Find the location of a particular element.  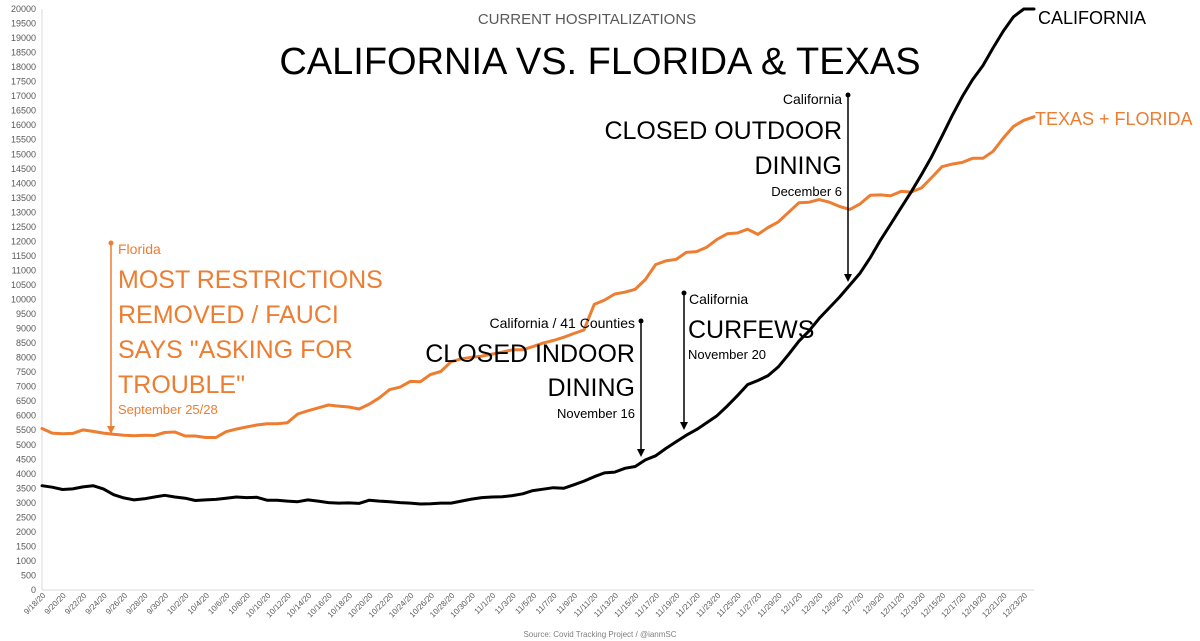

x-tick-label: 11/5/20 is located at coordinates (525, 603).